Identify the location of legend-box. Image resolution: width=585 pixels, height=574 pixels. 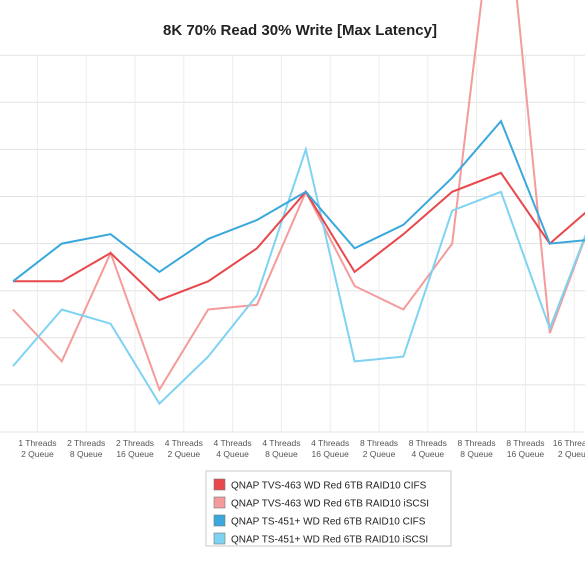
(328, 508).